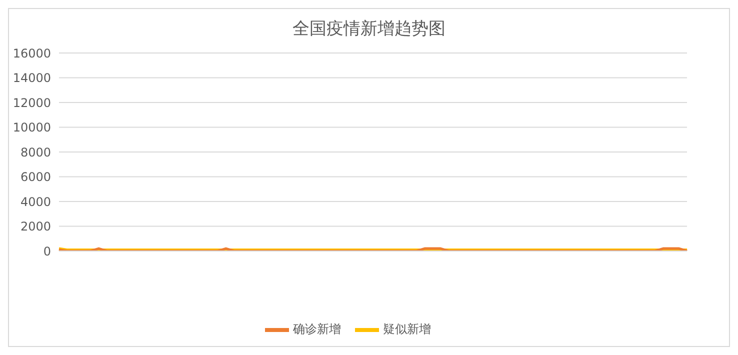 The image size is (738, 355). Describe the element at coordinates (31, 103) in the screenshot. I see `y-tick-label: 12000` at that location.